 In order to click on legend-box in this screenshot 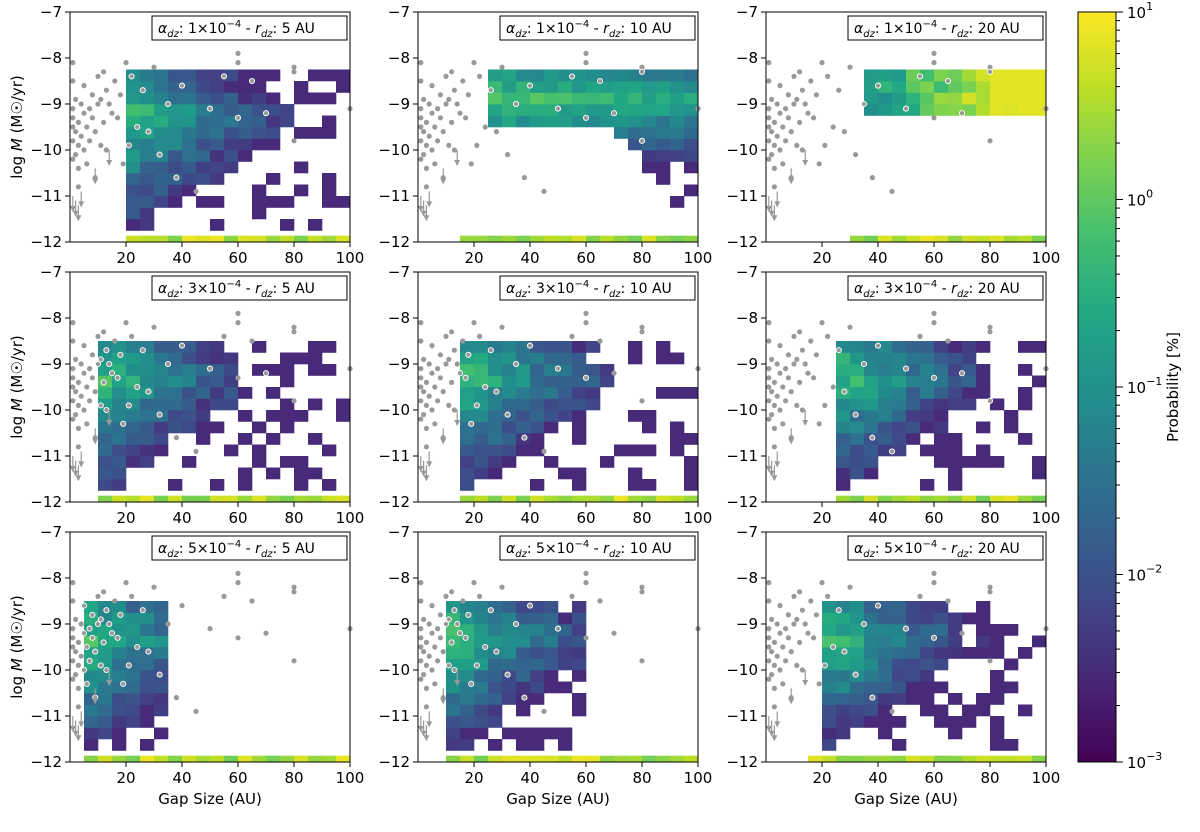, I will do `click(945, 288)`.